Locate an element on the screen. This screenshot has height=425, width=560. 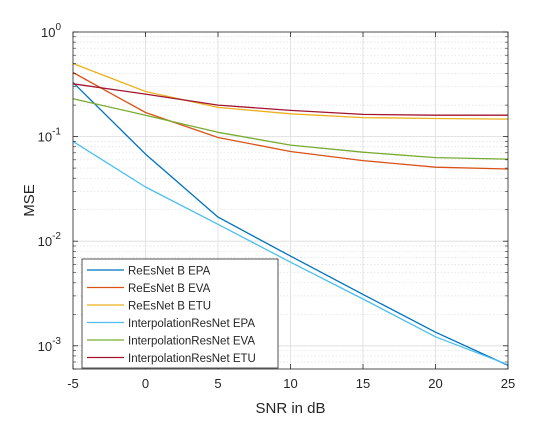
y-axis-label: MSE is located at coordinates (29, 200).